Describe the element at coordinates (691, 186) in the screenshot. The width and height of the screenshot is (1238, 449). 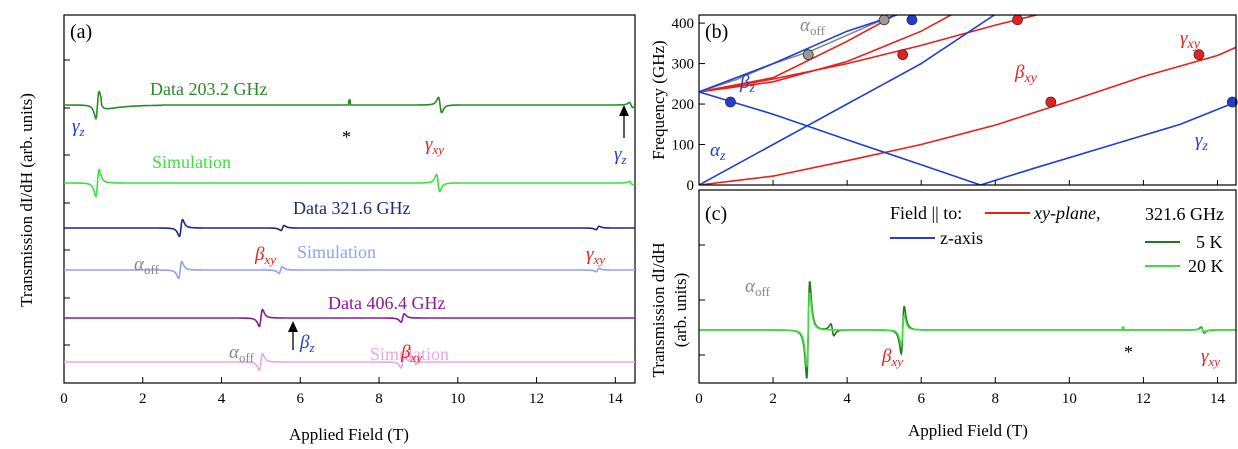
I see `b-ytick-label: 0` at that location.